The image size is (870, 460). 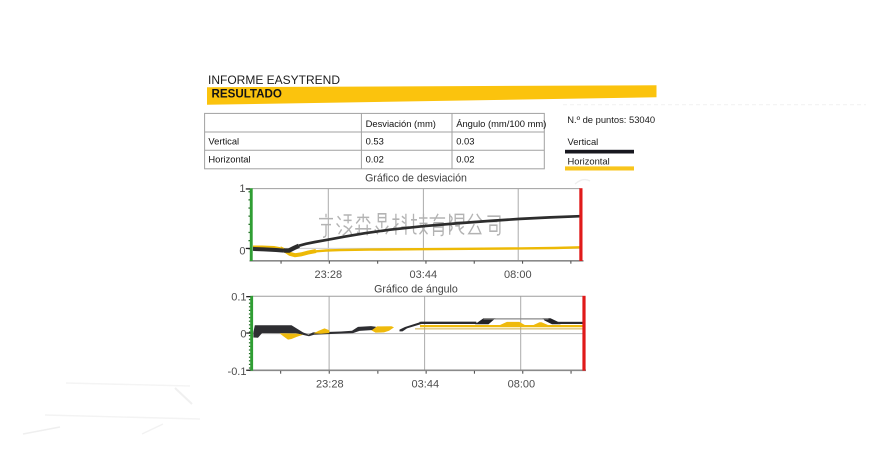 I want to click on svg-text: Gráfico de ángulo, so click(x=416, y=289).